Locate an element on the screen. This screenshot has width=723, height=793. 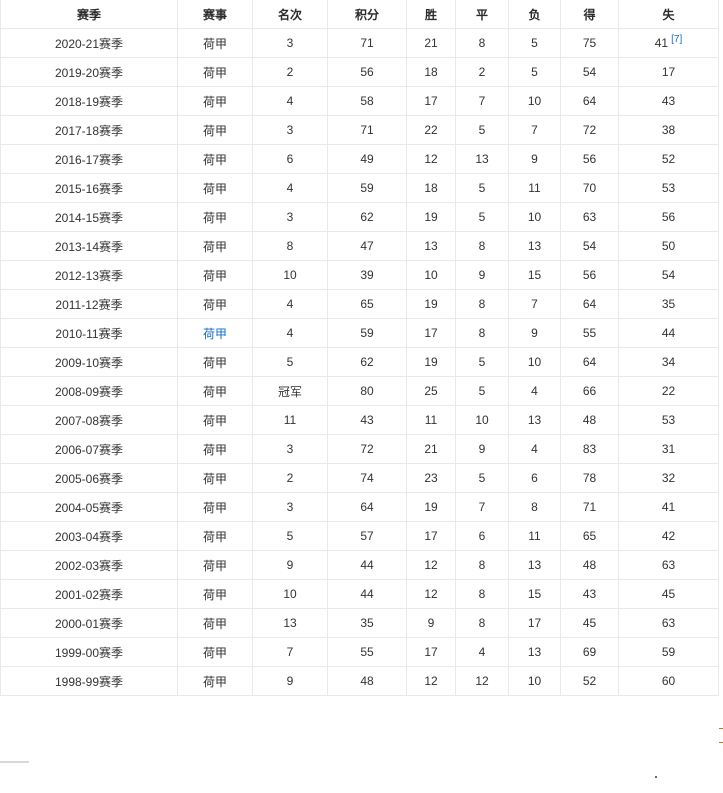
cell-rank: 10 is located at coordinates (290, 594).